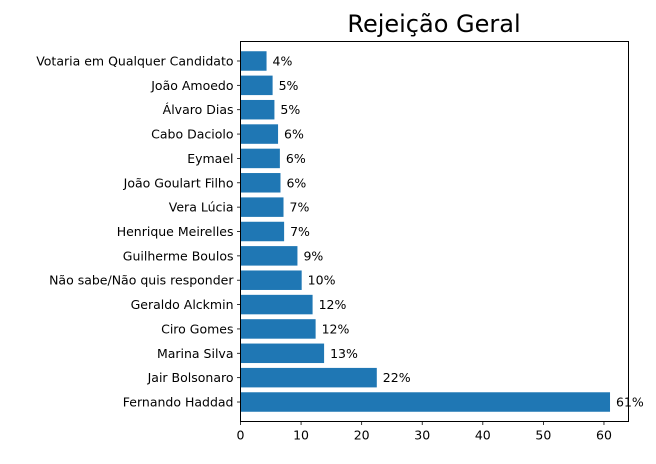 The width and height of the screenshot is (656, 464). What do you see at coordinates (483, 435) in the screenshot?
I see `x-tick-label: 40` at bounding box center [483, 435].